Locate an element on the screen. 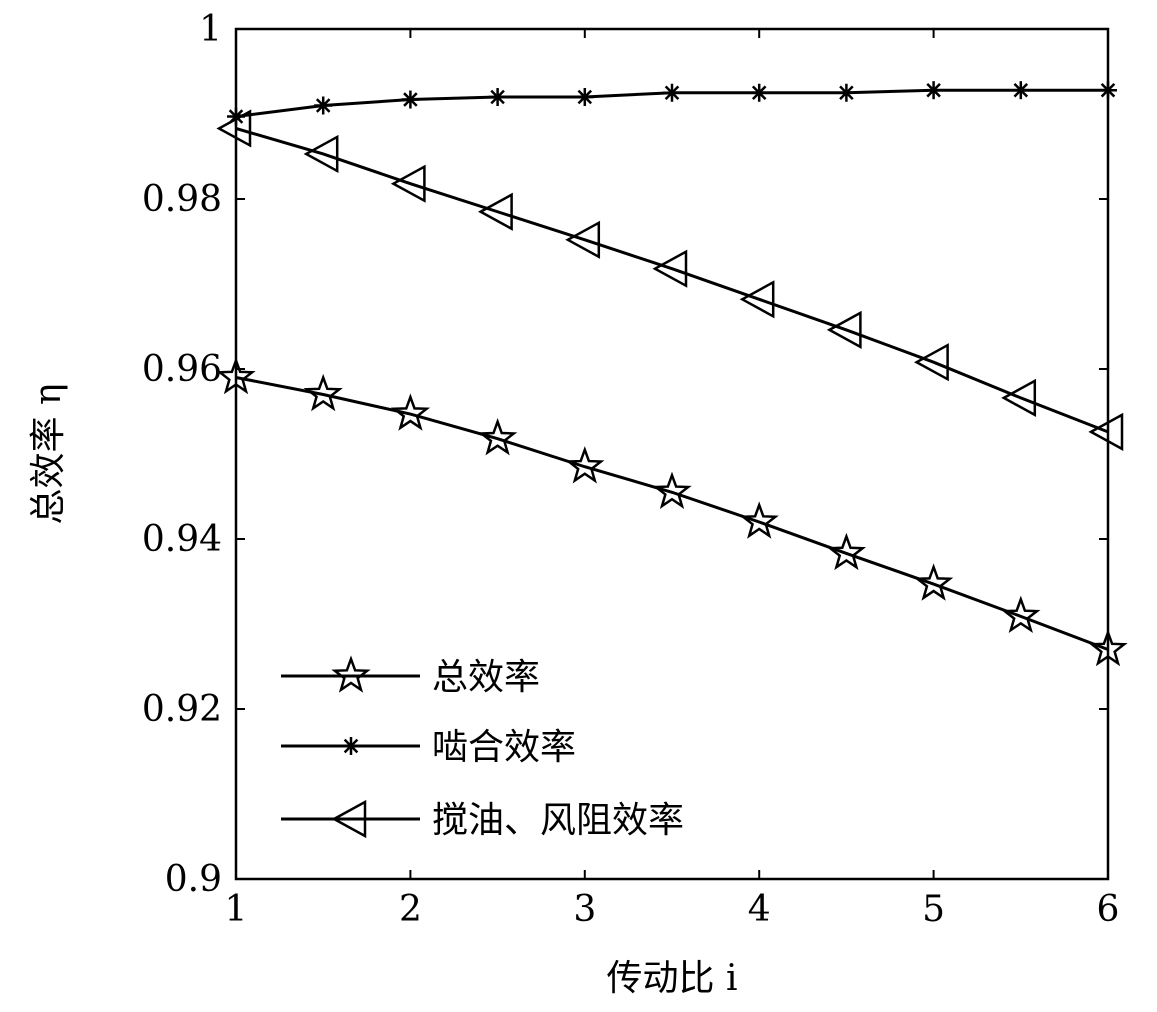 Image resolution: width=1157 pixels, height=1012 pixels. x-tick-label: 2 is located at coordinates (410, 909).